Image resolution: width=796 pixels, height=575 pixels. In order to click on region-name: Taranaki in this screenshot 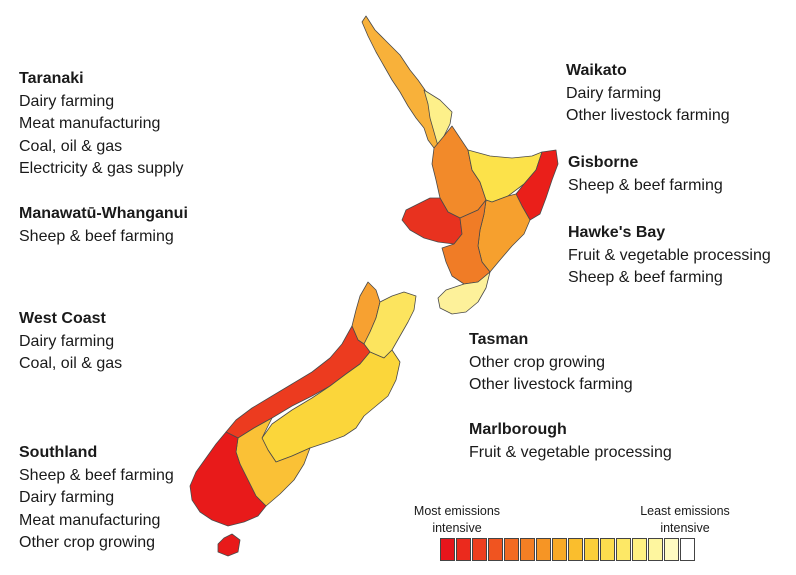, I will do `click(51, 78)`.